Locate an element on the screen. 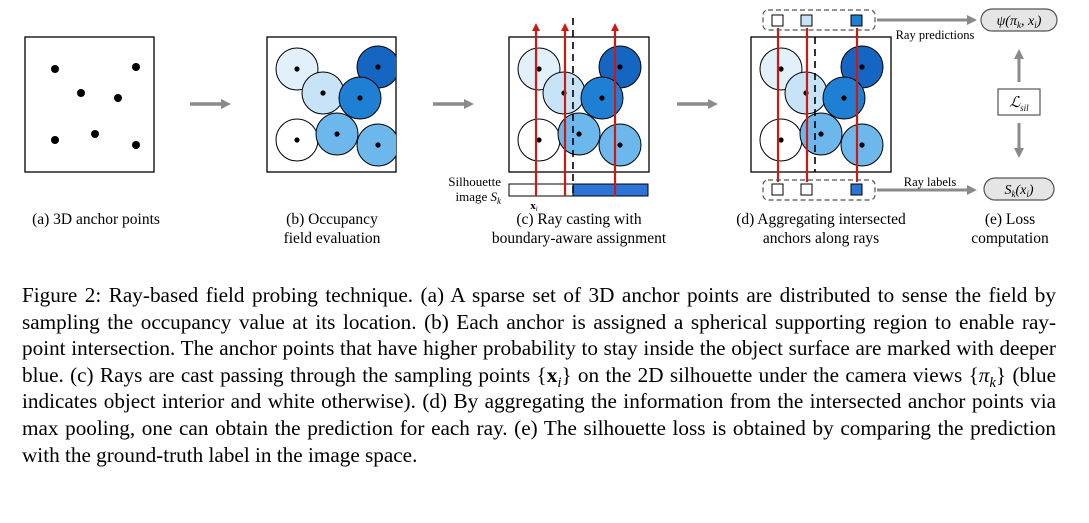 The image size is (1089, 523). prediction-formula: ψ(πk, xi) is located at coordinates (1019, 22).